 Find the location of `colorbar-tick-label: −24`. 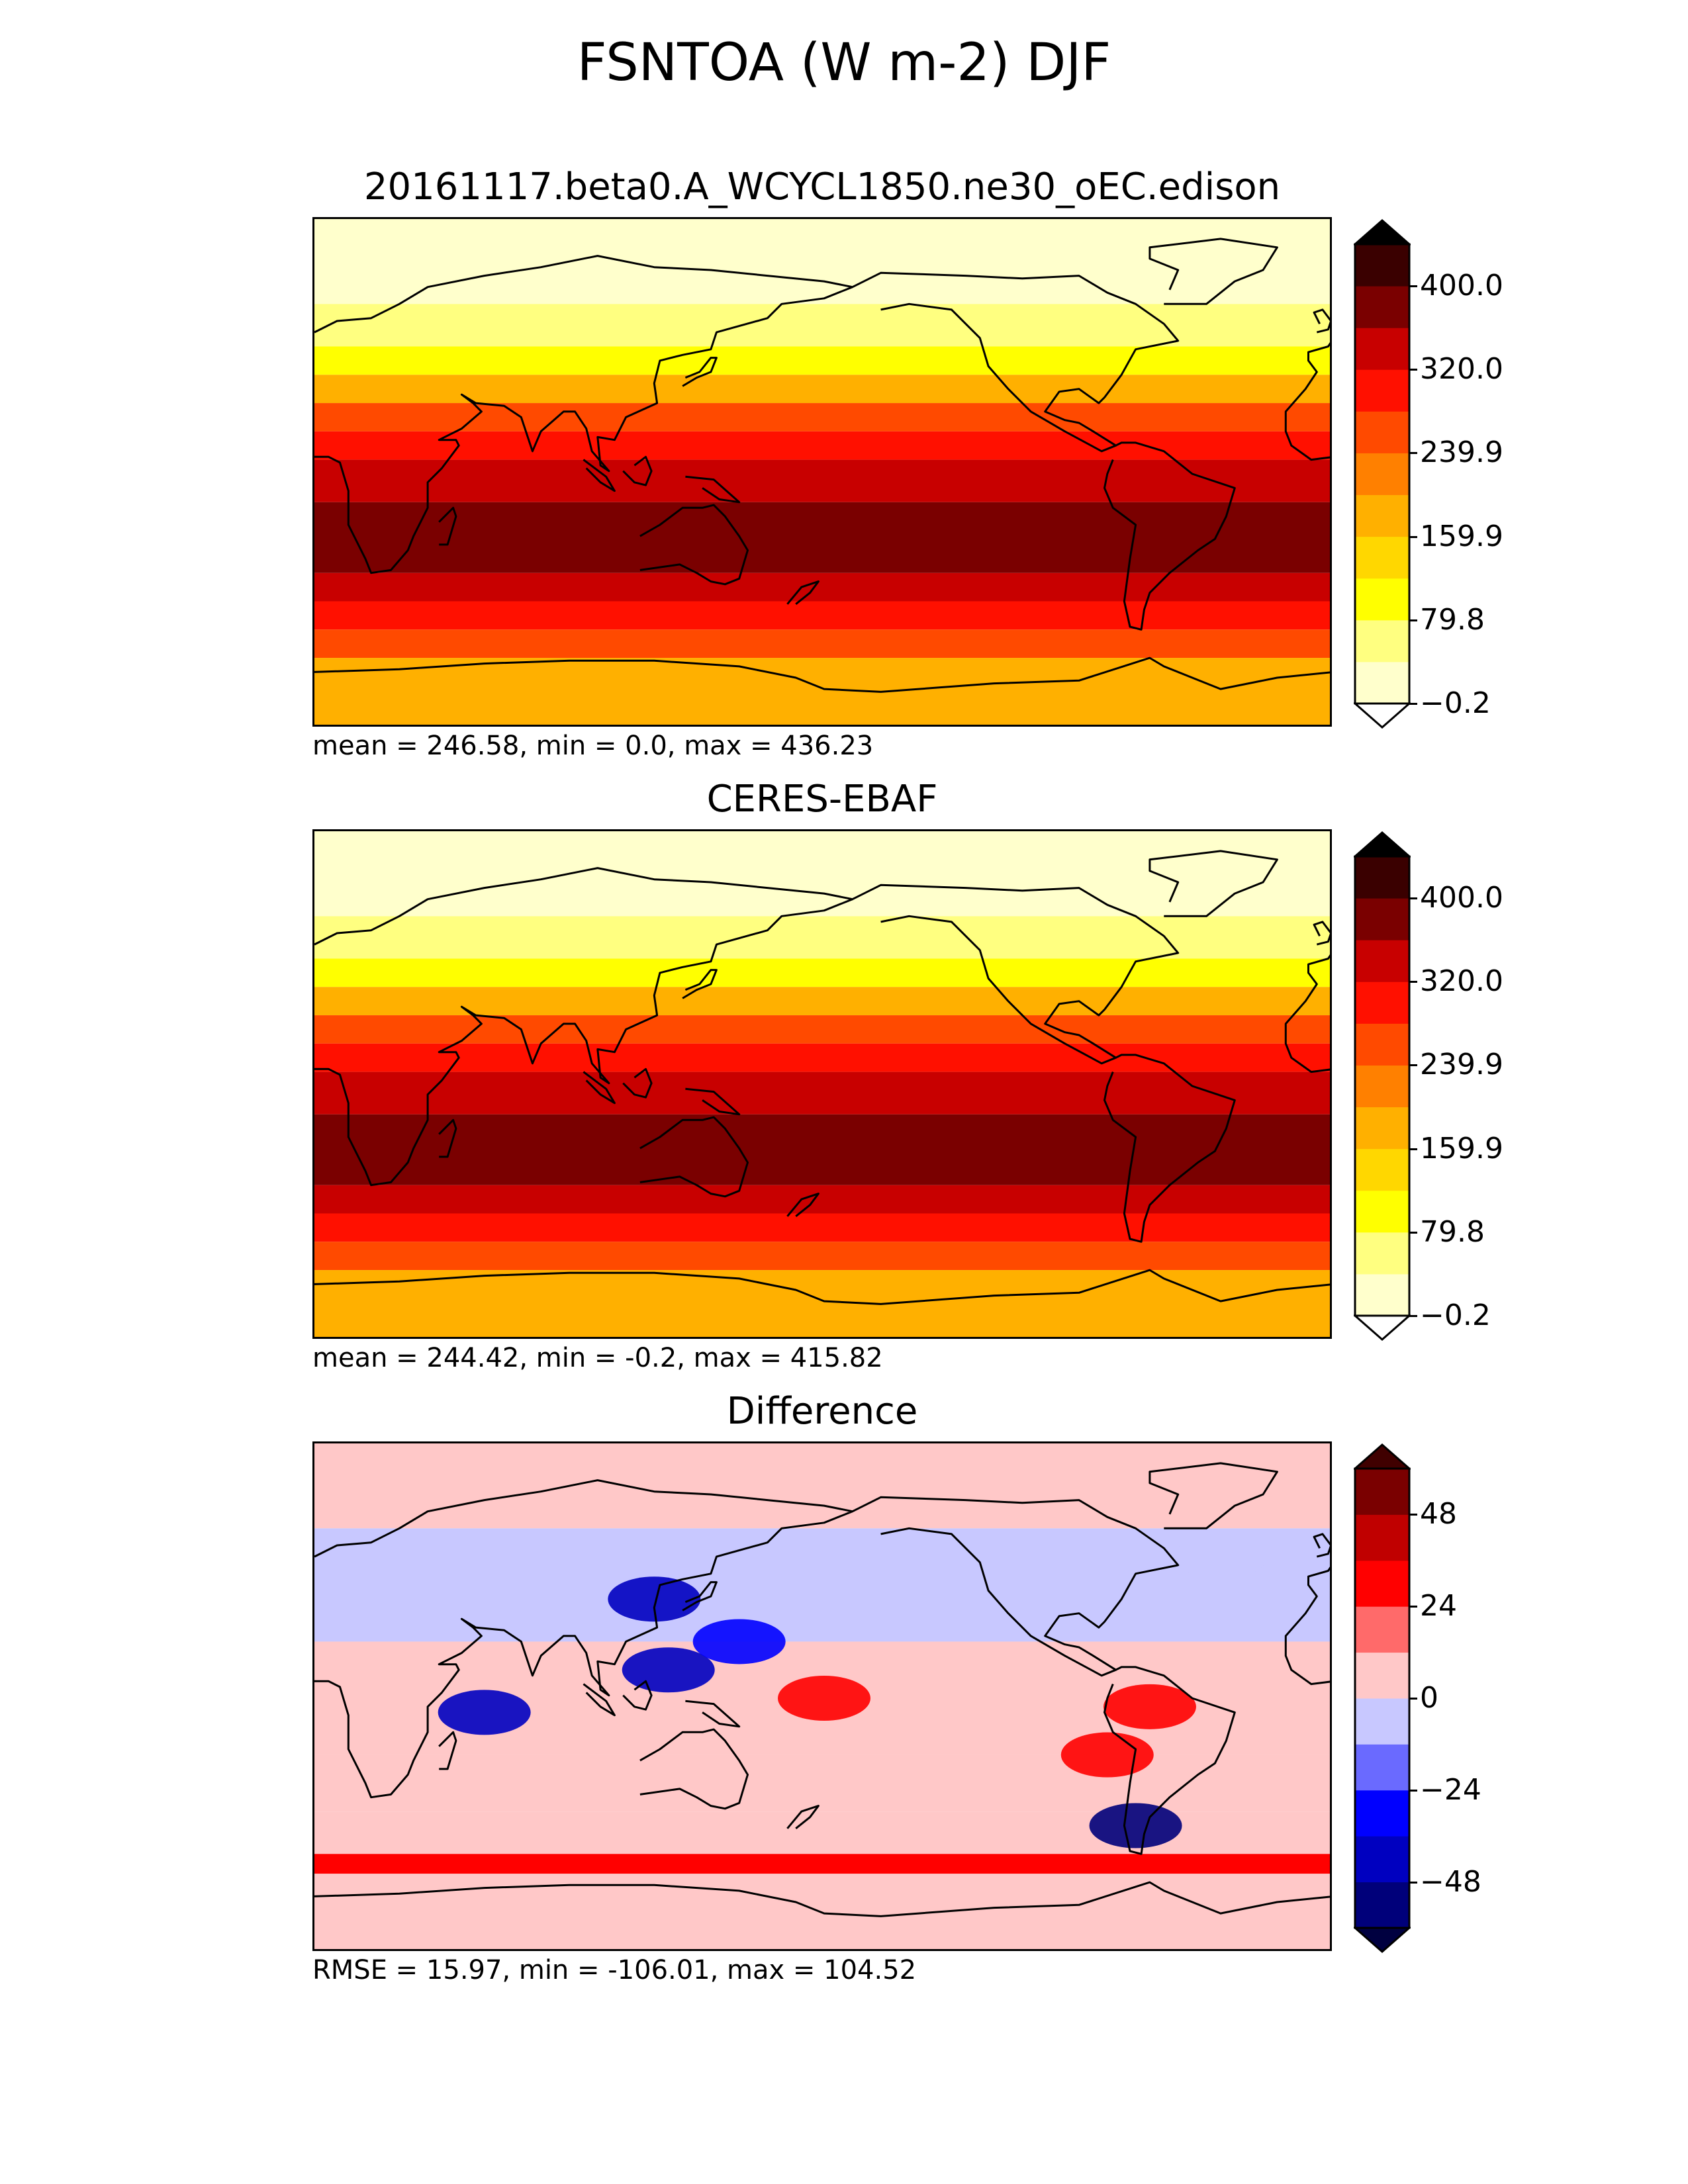

colorbar-tick-label: −24 is located at coordinates (1450, 1789).